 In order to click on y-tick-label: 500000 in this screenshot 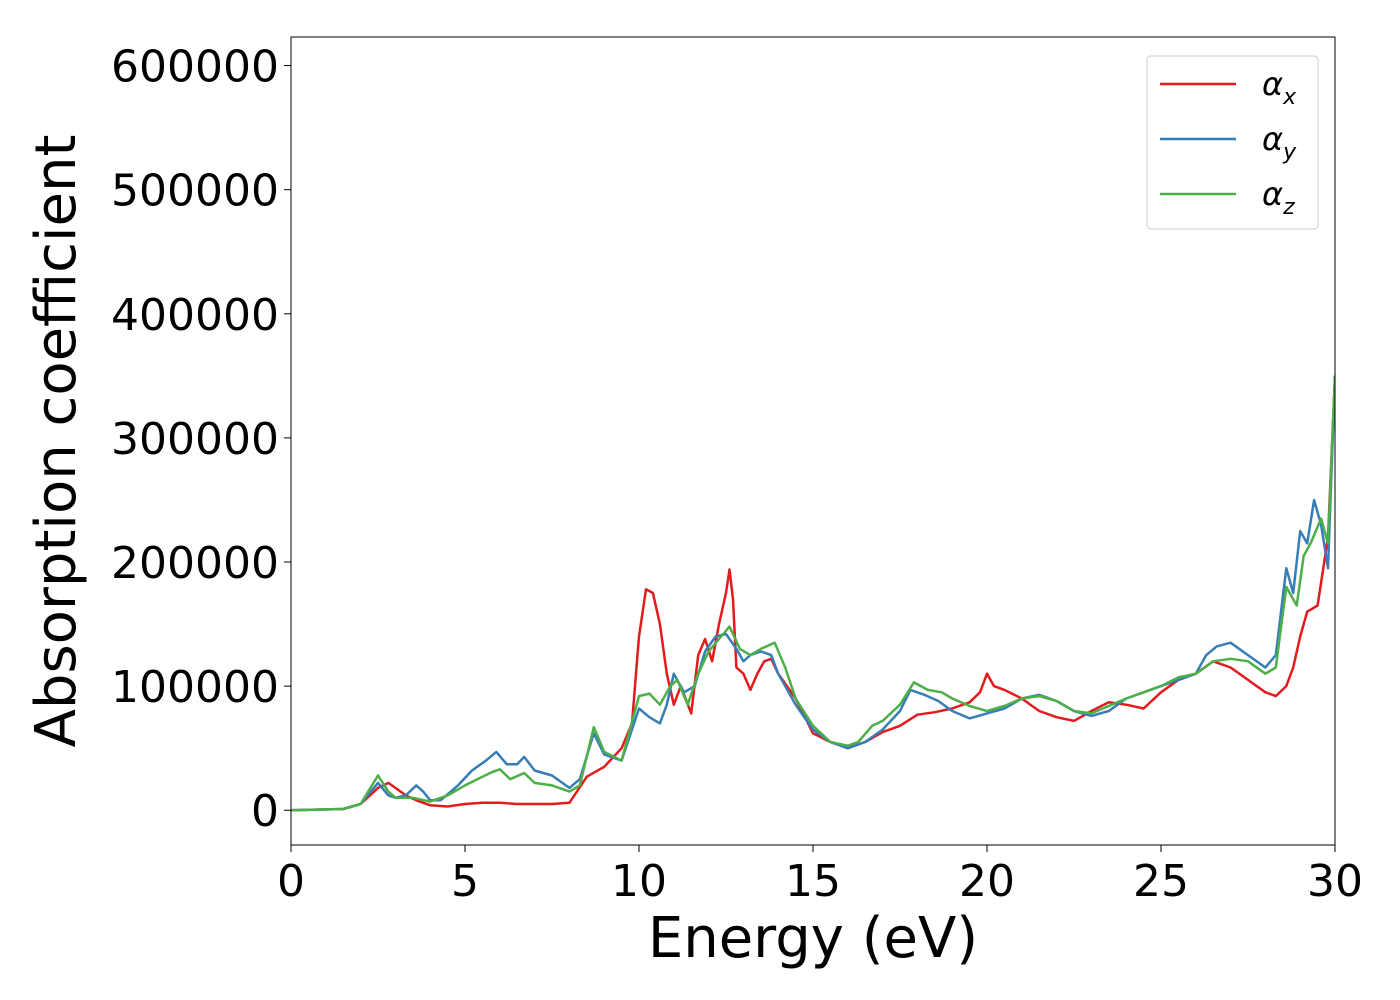, I will do `click(195, 191)`.